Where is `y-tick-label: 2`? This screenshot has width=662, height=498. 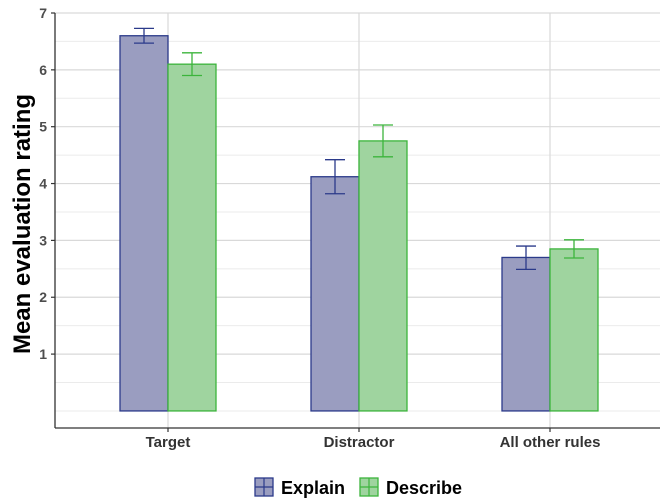
y-tick-label: 2 is located at coordinates (43, 297).